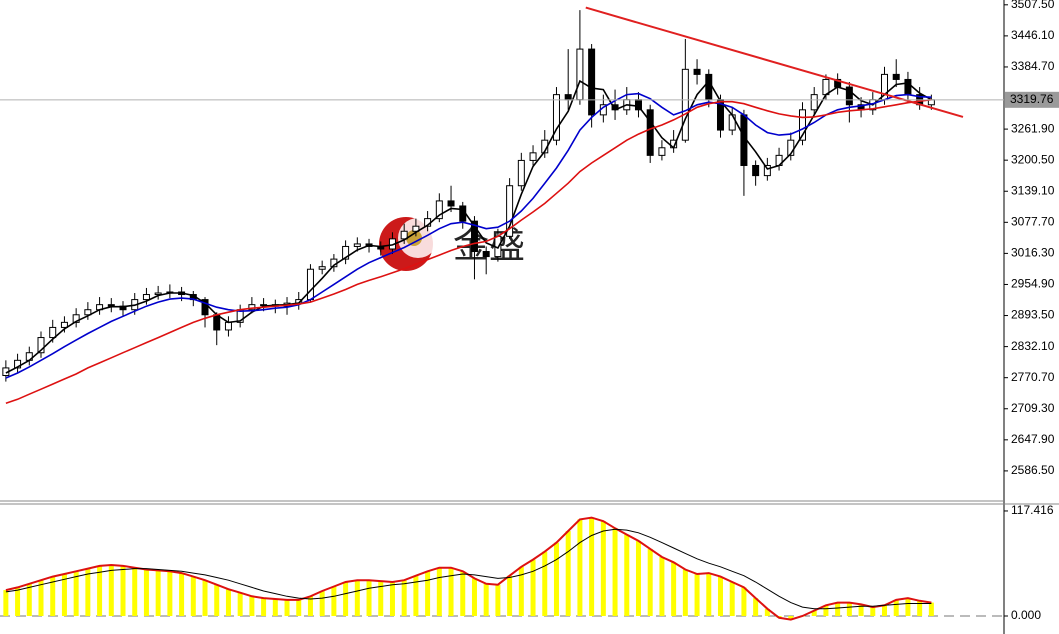 This screenshot has height=634, width=1059. Describe the element at coordinates (1033, 159) in the screenshot. I see `y-tick-label: 3200.50` at that location.